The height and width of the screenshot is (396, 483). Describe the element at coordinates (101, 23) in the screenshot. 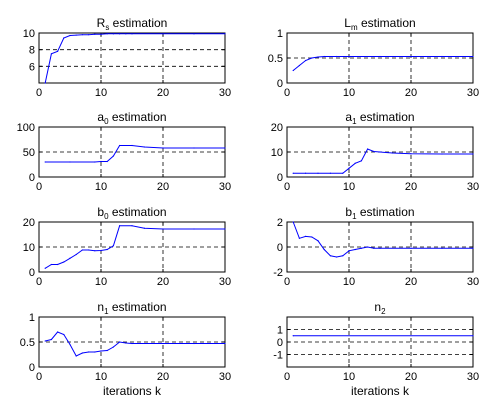

I see `chart-title-main: R` at that location.